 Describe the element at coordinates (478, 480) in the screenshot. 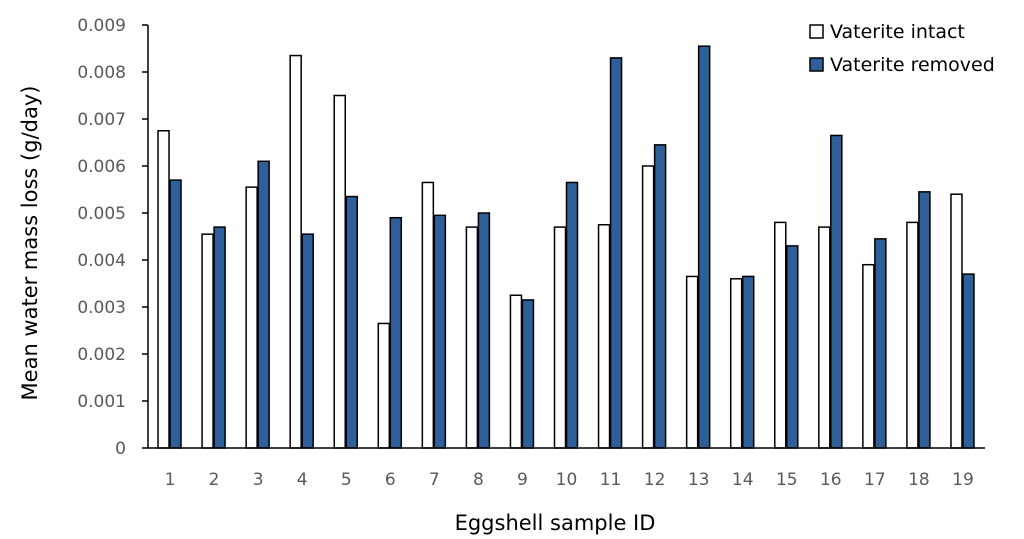

I see `x-tick-label: 8` at that location.